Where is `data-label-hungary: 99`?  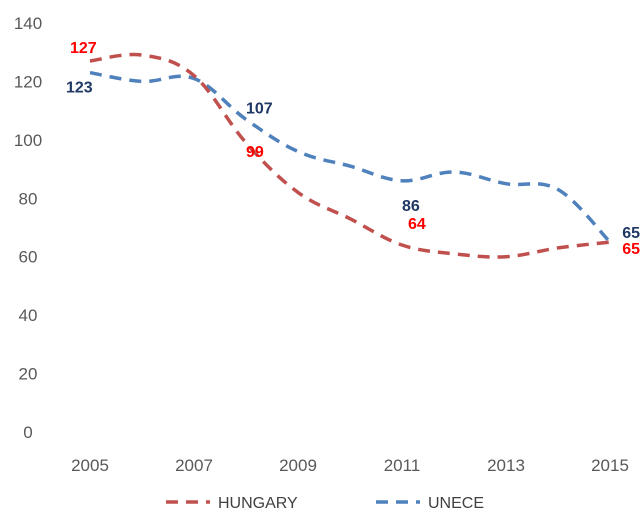 data-label-hungary: 99 is located at coordinates (255, 152).